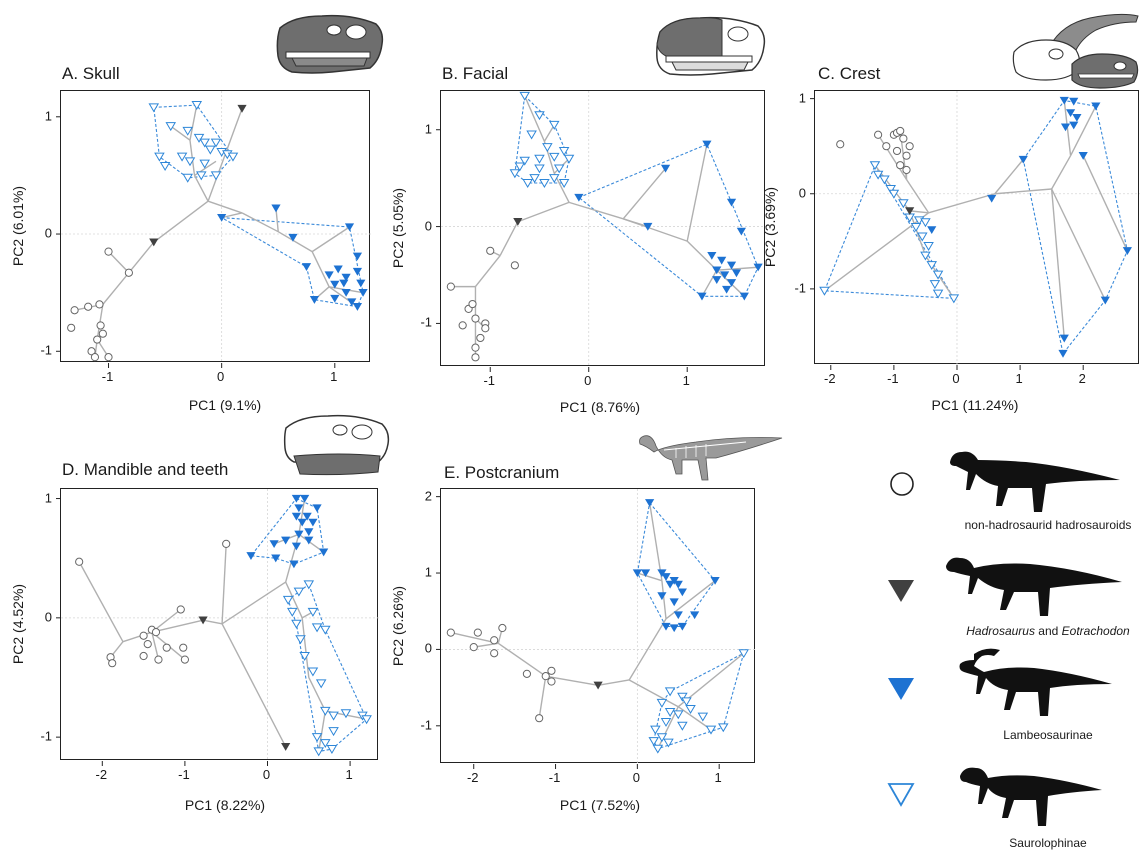  Describe the element at coordinates (1005, 598) in the screenshot. I see `legend-hadrosaurus: Hadrosaurus and Eotrachodon` at that location.